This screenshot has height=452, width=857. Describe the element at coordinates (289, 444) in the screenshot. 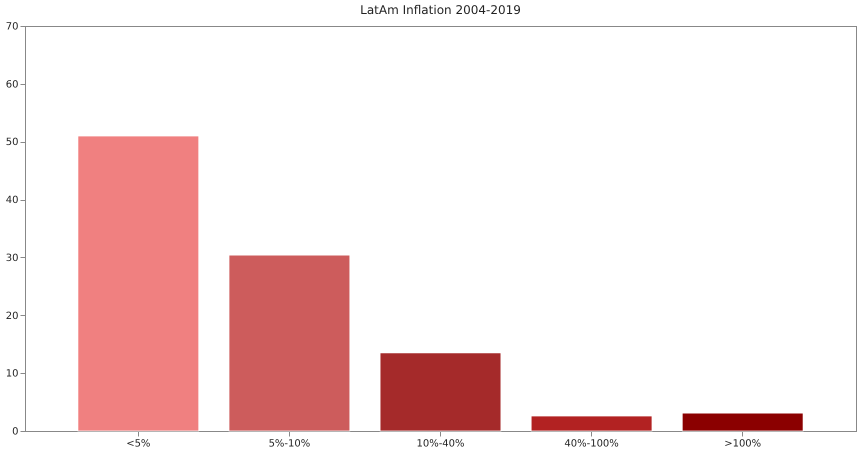

I see `x-tick-label: 5%-10%` at that location.